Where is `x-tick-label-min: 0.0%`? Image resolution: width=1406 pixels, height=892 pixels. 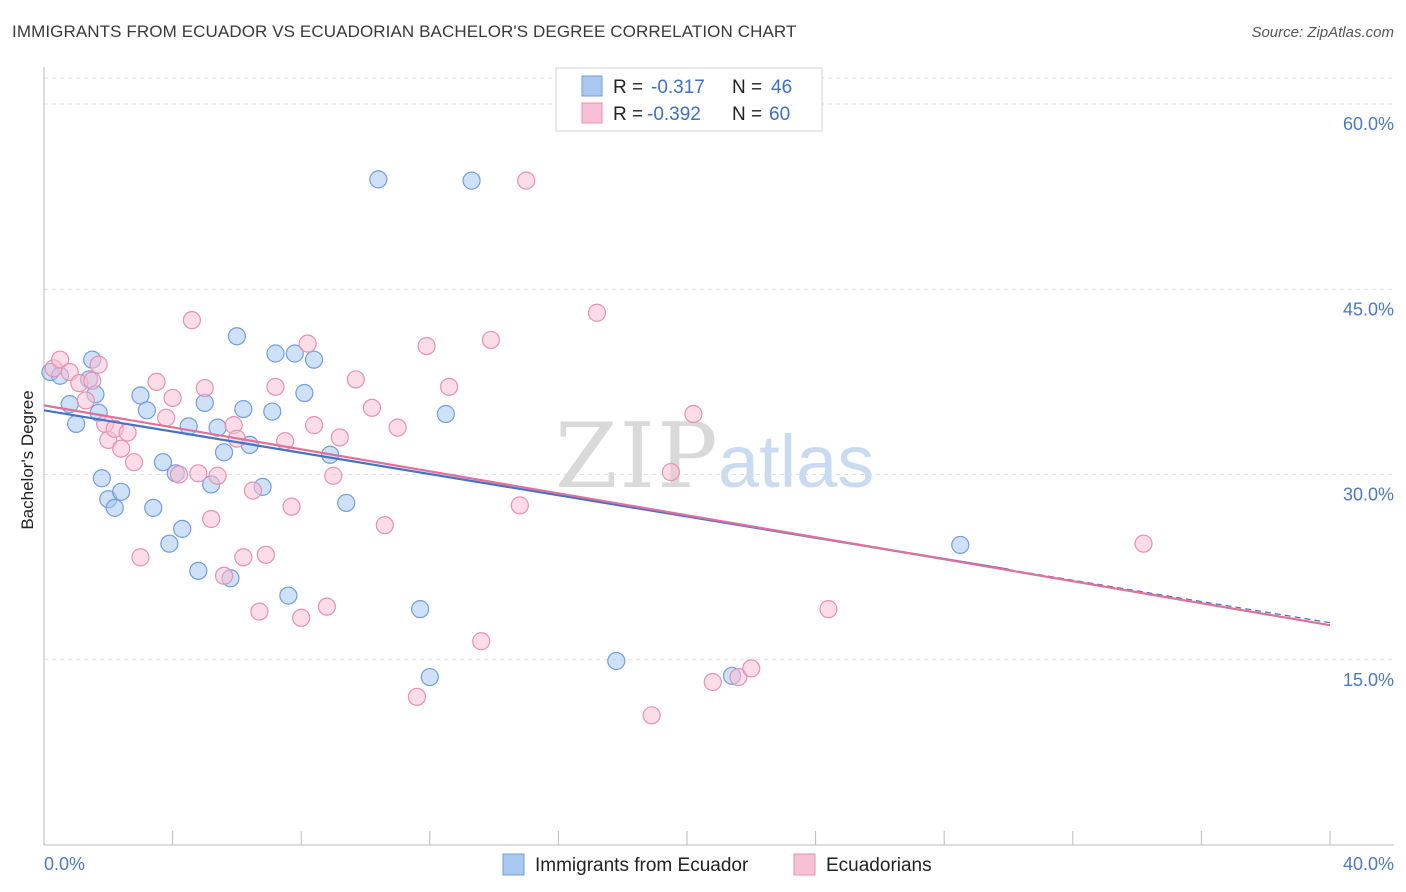 x-tick-label-min: 0.0% is located at coordinates (64, 864).